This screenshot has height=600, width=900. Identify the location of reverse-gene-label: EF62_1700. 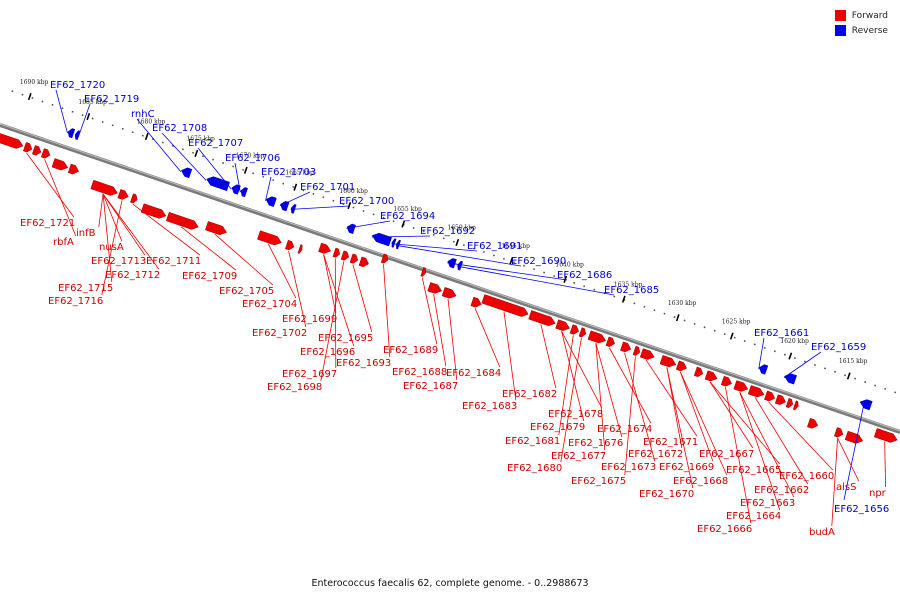
(366, 201).